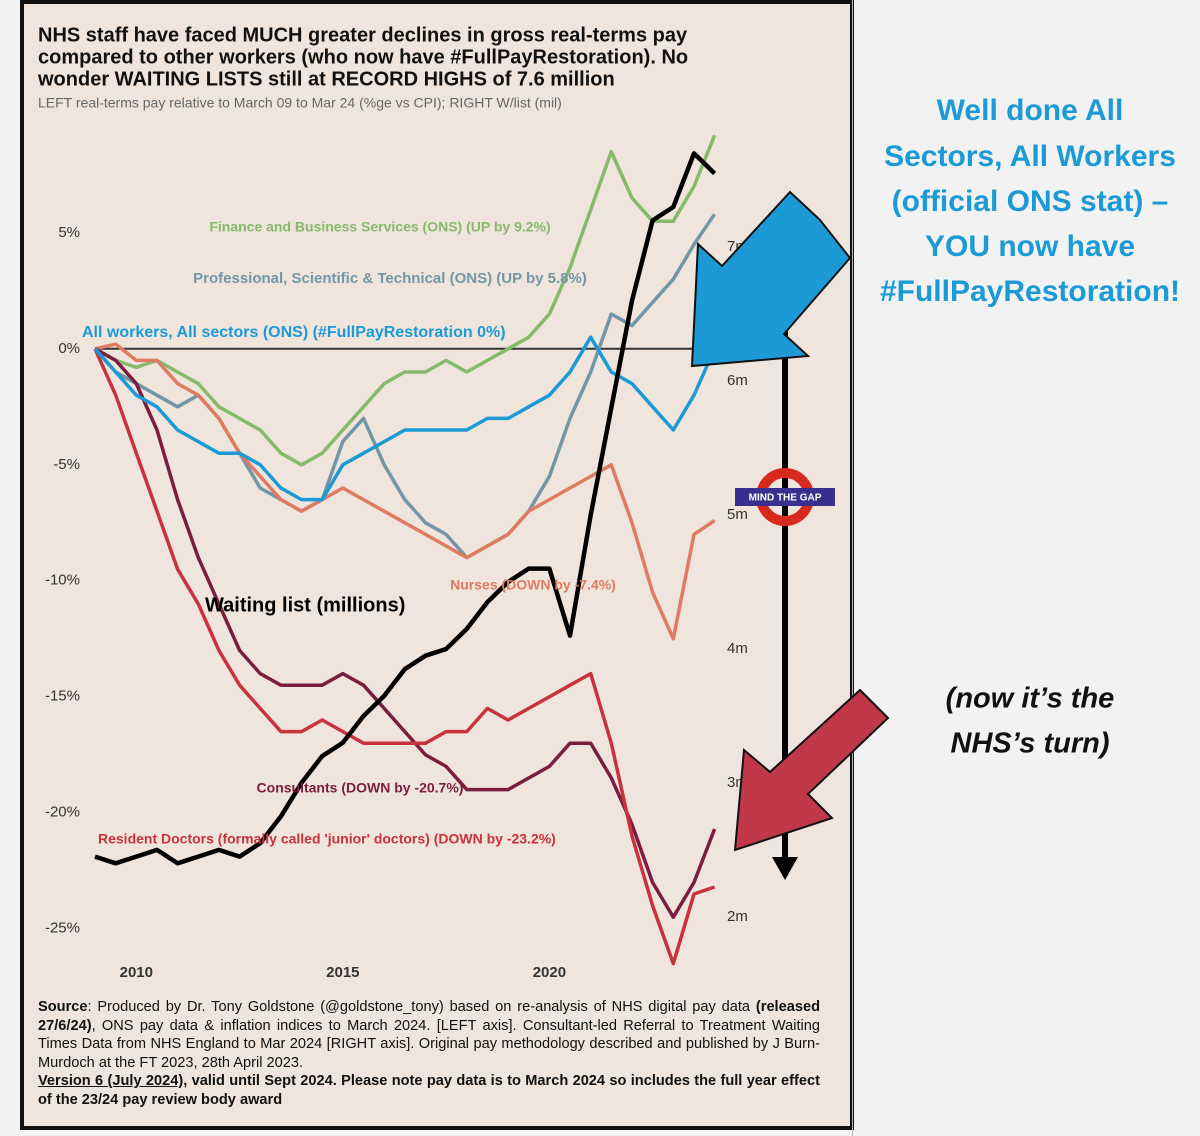 Image resolution: width=1200 pixels, height=1136 pixels. What do you see at coordinates (1030, 291) in the screenshot?
I see `side-text: #FullPayRestoration!` at bounding box center [1030, 291].